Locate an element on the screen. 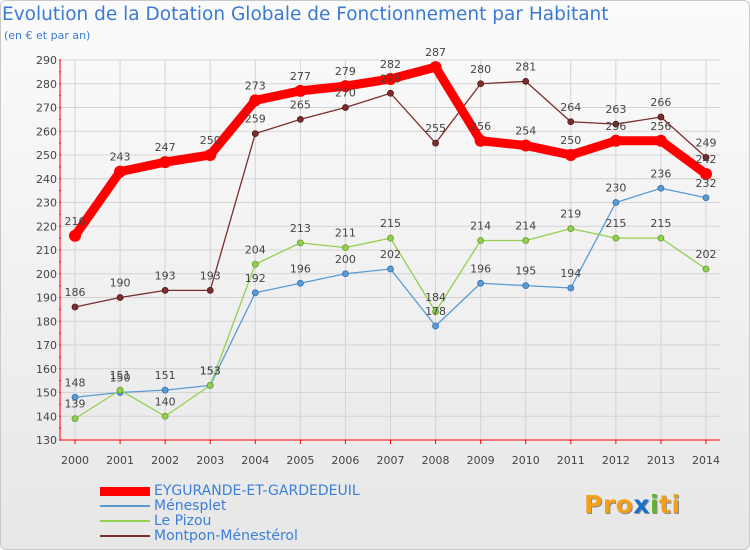  data-label: 213 is located at coordinates (300, 228).